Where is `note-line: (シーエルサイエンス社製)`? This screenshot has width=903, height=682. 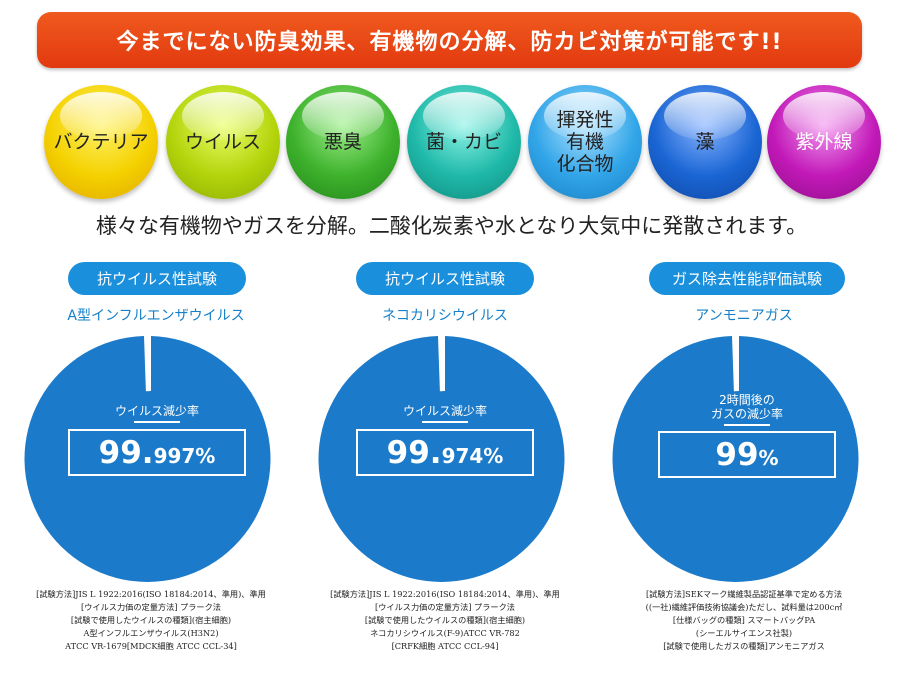 note-line: (シーエルサイエンス社製) is located at coordinates (744, 633).